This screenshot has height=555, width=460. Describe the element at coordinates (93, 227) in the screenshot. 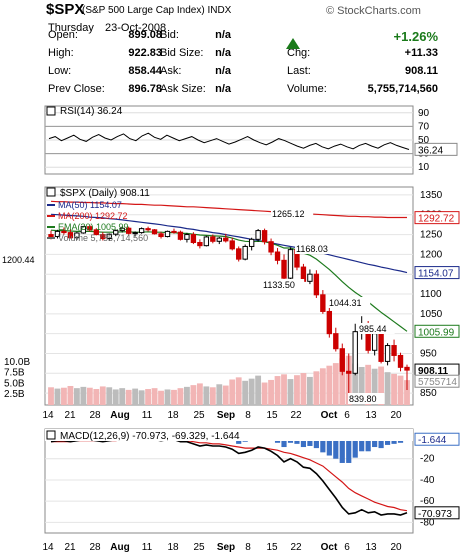

I see `price-legend-entry: EMA(20) 1005.99` at that location.